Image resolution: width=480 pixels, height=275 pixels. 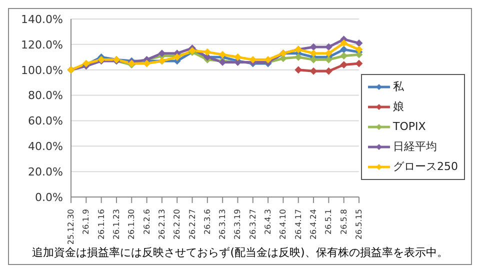 What do you see at coordinates (329, 221) in the screenshot?
I see `x-tick-label: 26.5.1` at bounding box center [329, 221].